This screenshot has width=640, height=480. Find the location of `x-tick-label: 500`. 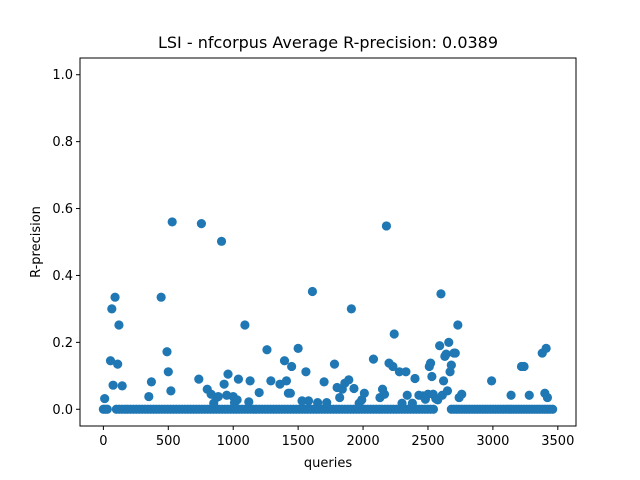

x-tick-label: 500 is located at coordinates (168, 441).